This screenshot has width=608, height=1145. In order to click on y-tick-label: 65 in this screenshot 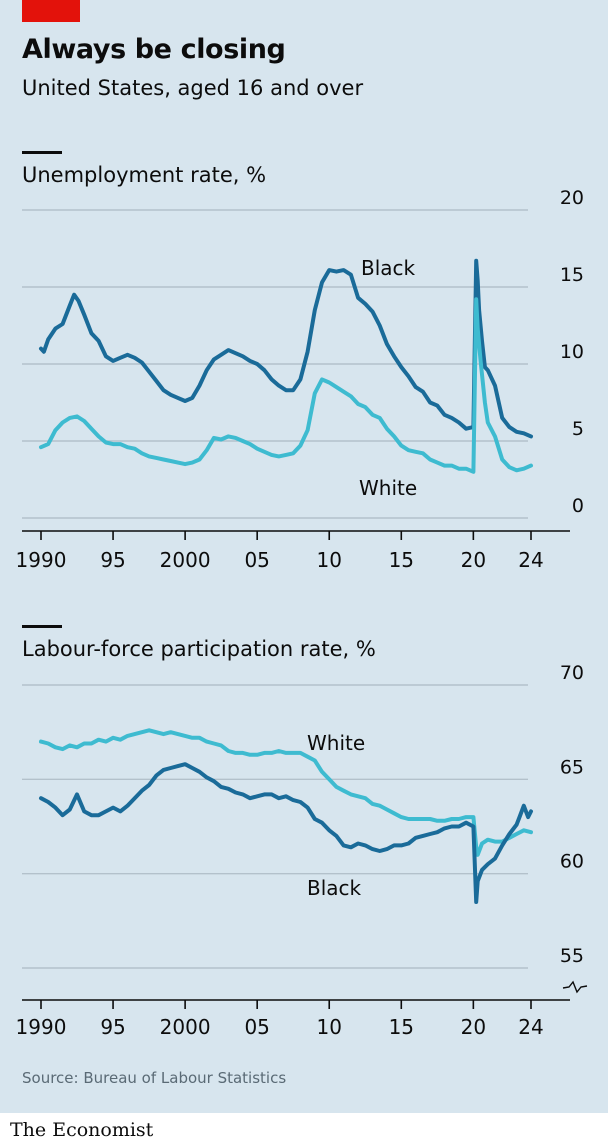, I will do `click(572, 767)`.